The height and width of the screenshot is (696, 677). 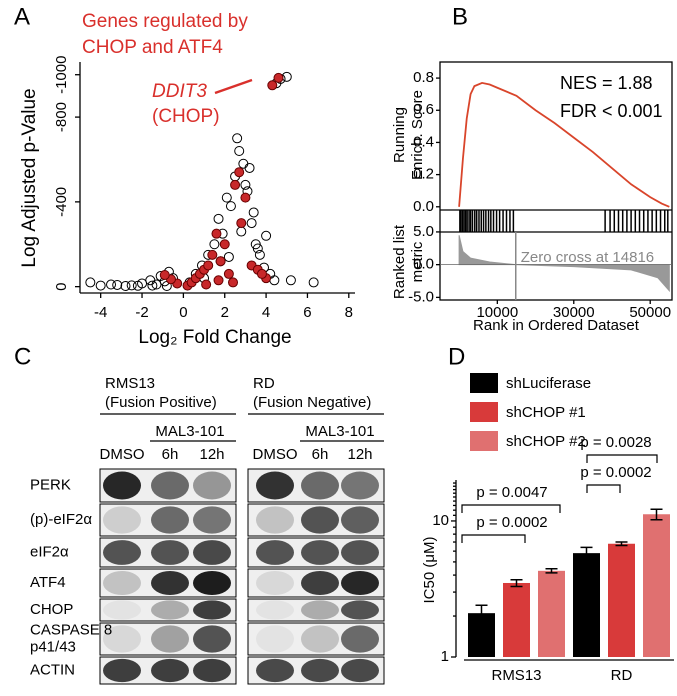 I want to click on legend-swatch, so click(x=484, y=383).